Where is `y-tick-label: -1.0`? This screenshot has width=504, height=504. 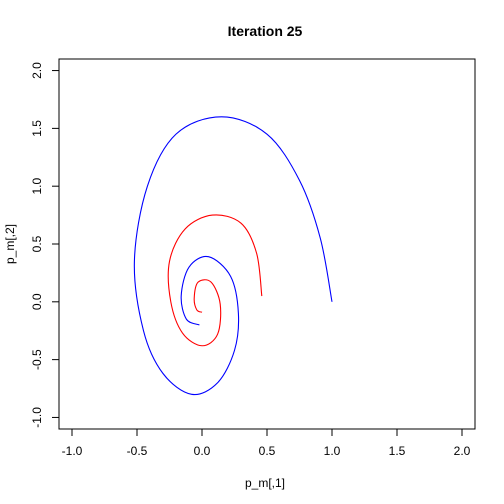 y-tick-label: -1.0 is located at coordinates (37, 417).